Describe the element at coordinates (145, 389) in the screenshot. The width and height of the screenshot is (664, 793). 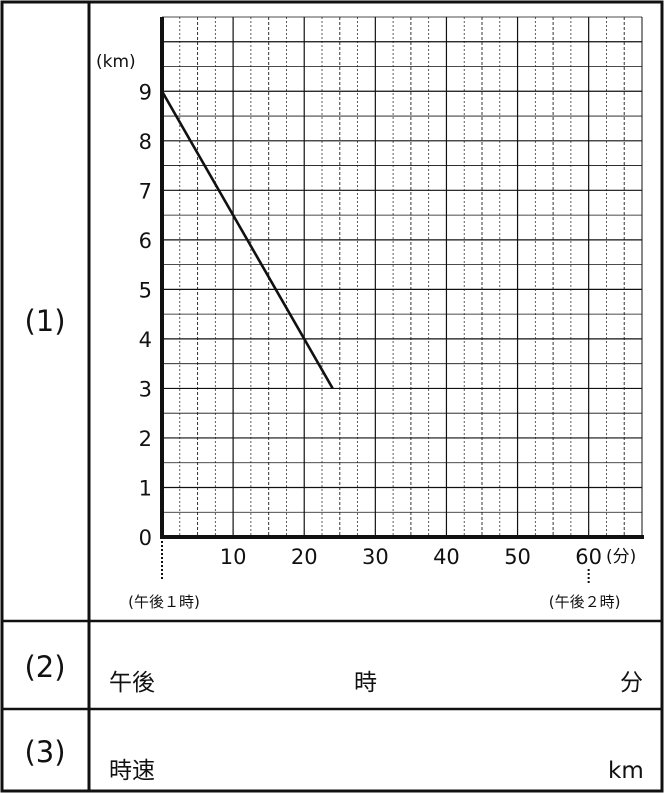
I see `y-tick-label: 3` at that location.